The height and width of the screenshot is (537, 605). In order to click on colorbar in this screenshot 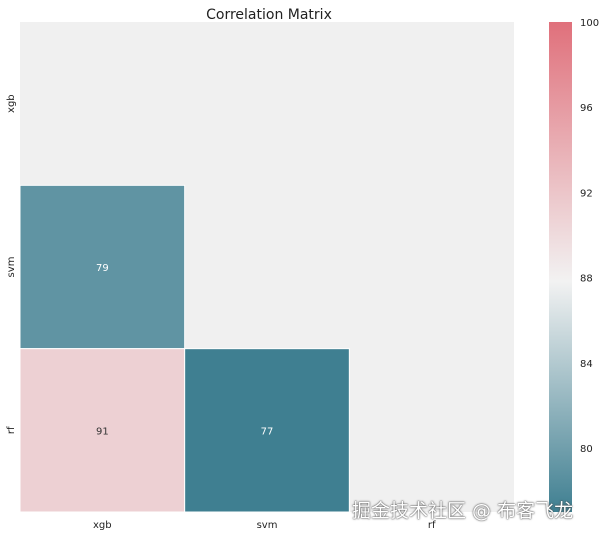, I will do `click(560, 267)`.